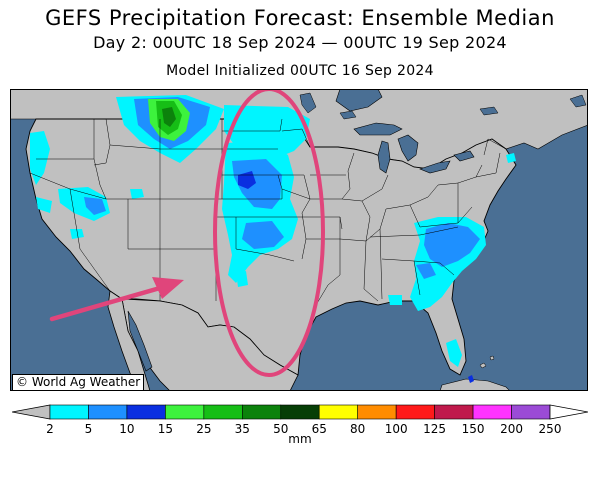 The width and height of the screenshot is (600, 486). Describe the element at coordinates (357, 429) in the screenshot. I see `colorbar-tick-label: 80` at that location.